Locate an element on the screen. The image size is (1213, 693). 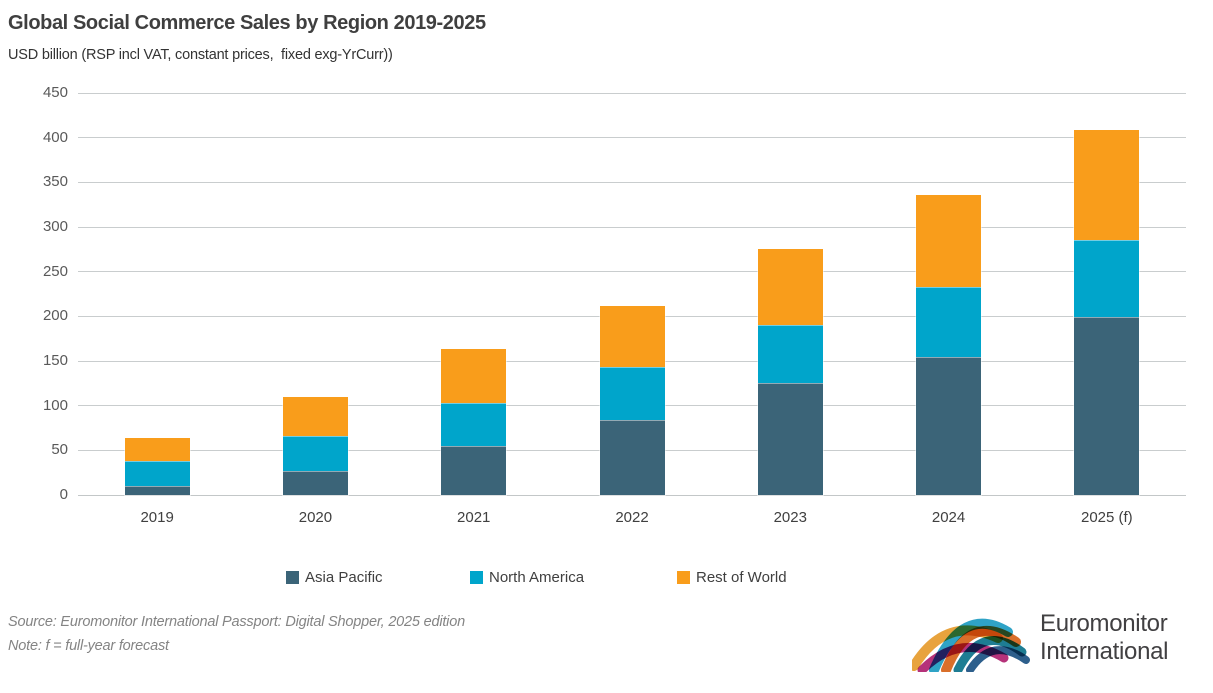
bar-segment-2025-f-asia-pacific is located at coordinates (1107, 406).